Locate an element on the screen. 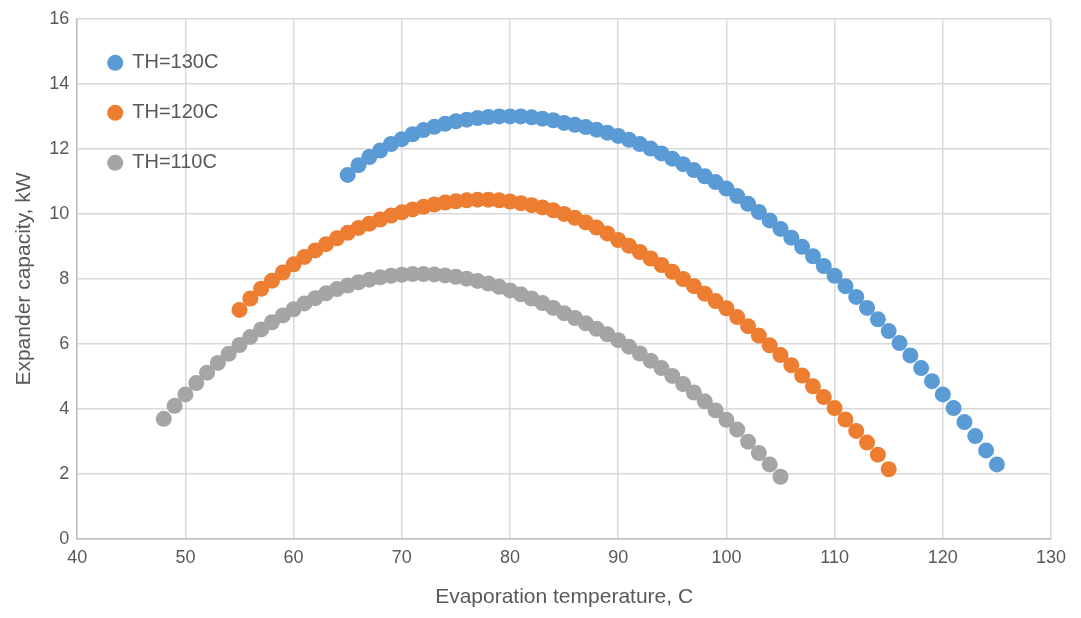  x-tick-label: 50 is located at coordinates (185, 556).